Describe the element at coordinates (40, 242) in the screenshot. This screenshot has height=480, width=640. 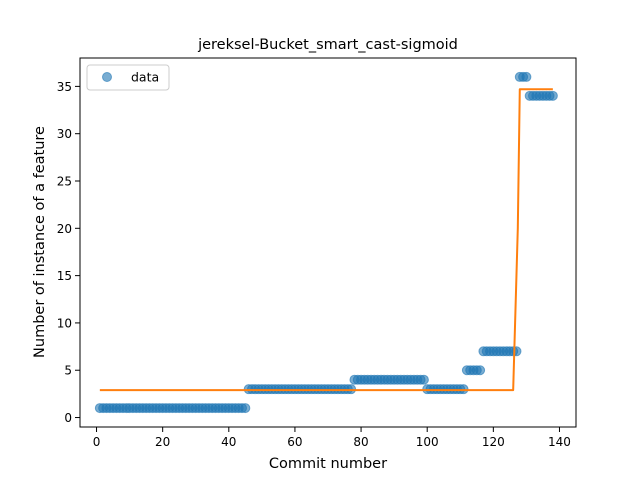
I see `y-axis-label: Number of instance of a feature` at that location.